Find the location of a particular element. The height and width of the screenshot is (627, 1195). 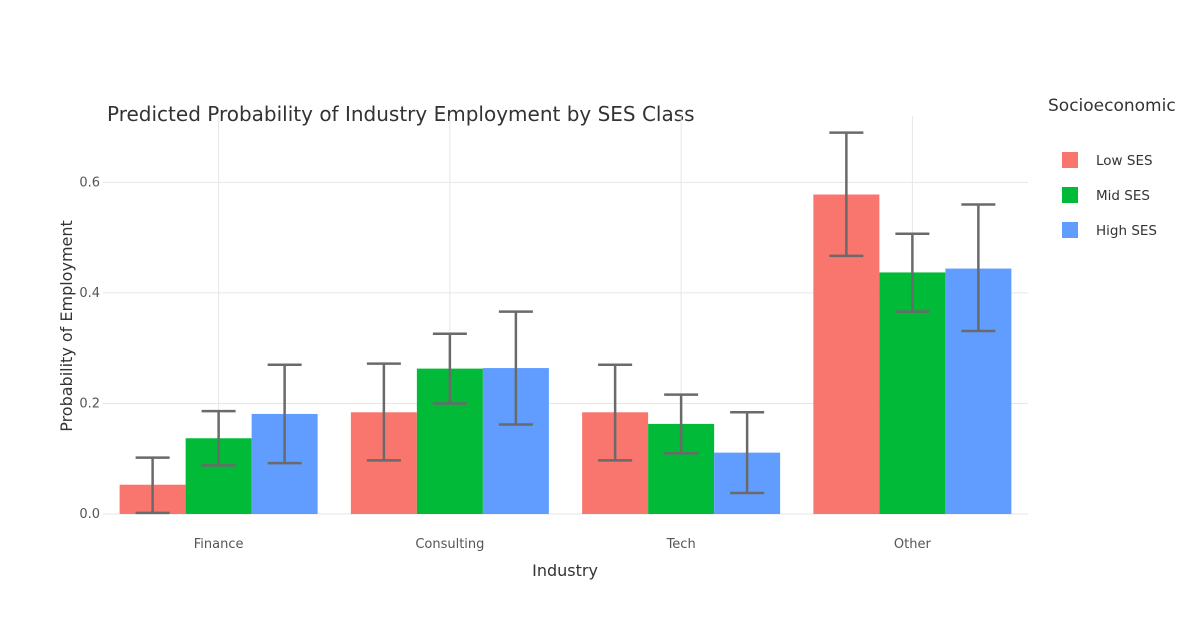

legend: Socioeconomic Low SES Mid SES High SES is located at coordinates (1112, 167).